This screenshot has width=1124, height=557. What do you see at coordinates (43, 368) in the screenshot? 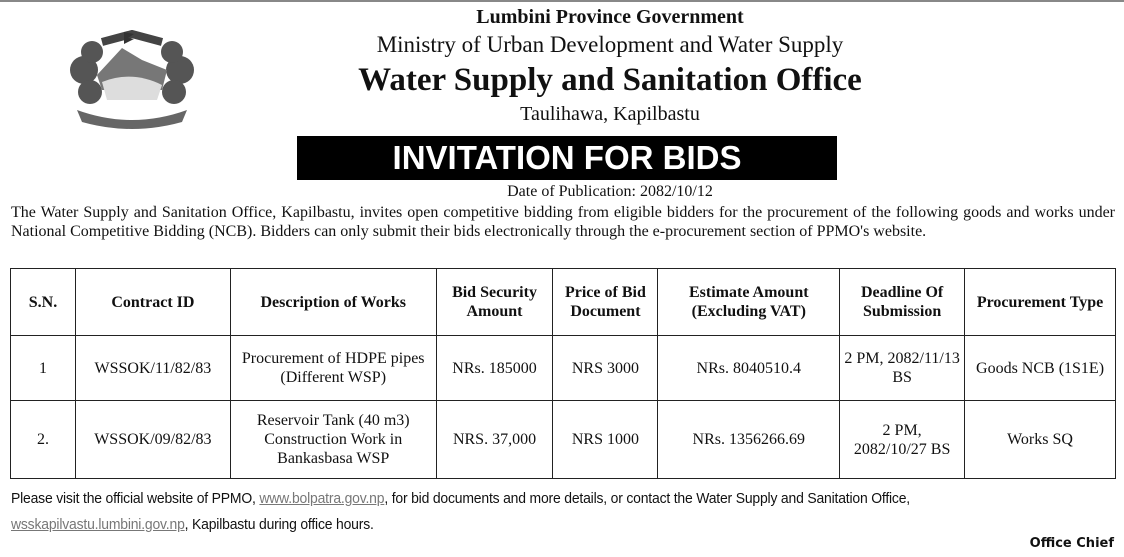
I see `cell-sn: 1` at bounding box center [43, 368].